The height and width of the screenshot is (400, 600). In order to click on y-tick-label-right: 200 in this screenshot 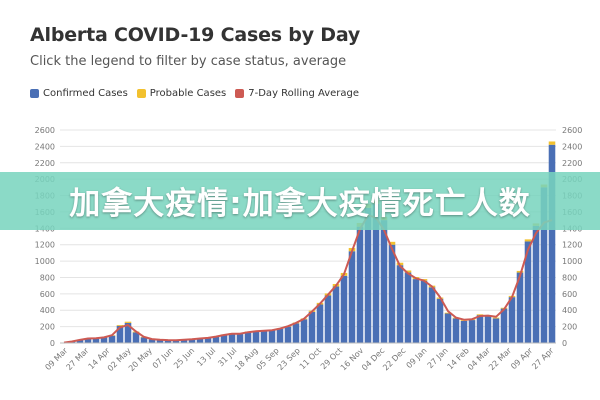, I will do `click(569, 327)`.